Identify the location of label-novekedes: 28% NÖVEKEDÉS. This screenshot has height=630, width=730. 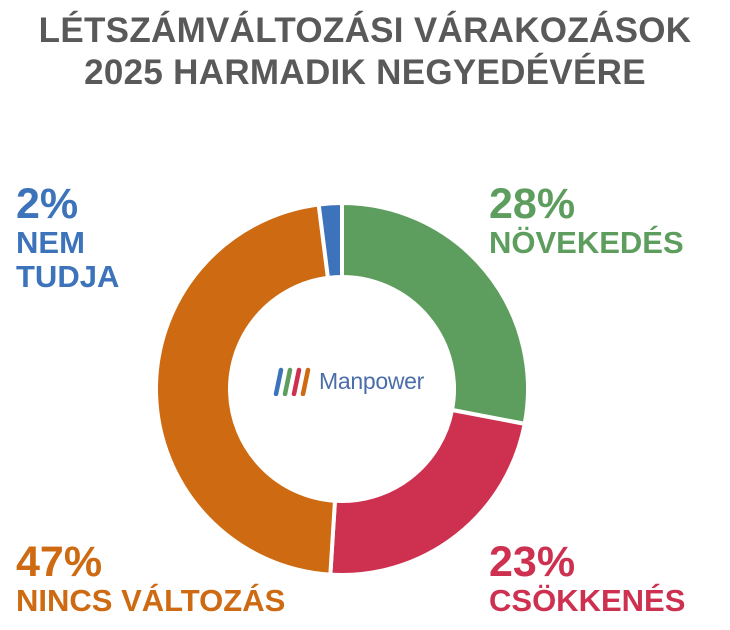
(586, 221).